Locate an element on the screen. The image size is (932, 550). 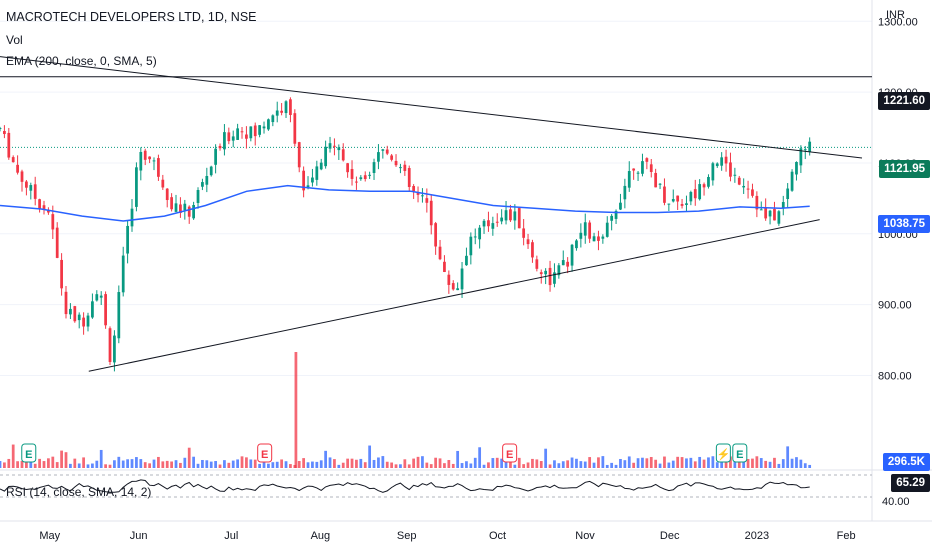
rsi-legend: RSI (14, close, SMA, 14, 2) is located at coordinates (79, 492).